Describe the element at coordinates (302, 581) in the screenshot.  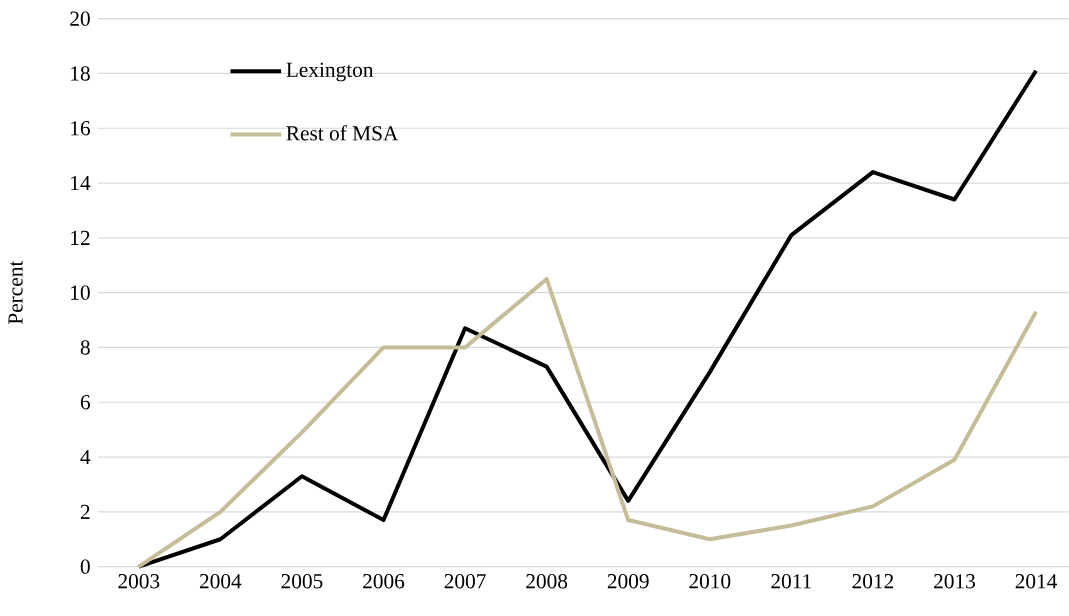
I see `x-tick-label: 2005` at that location.